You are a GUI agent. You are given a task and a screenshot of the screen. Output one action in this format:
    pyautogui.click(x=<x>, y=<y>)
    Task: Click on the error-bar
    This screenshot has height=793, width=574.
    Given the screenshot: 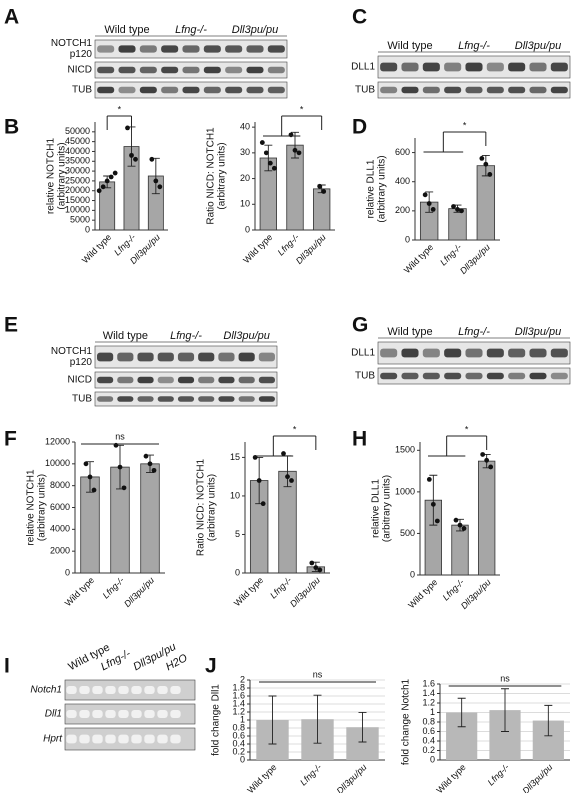 What is the action you would take?
    pyautogui.click(x=433, y=500)
    